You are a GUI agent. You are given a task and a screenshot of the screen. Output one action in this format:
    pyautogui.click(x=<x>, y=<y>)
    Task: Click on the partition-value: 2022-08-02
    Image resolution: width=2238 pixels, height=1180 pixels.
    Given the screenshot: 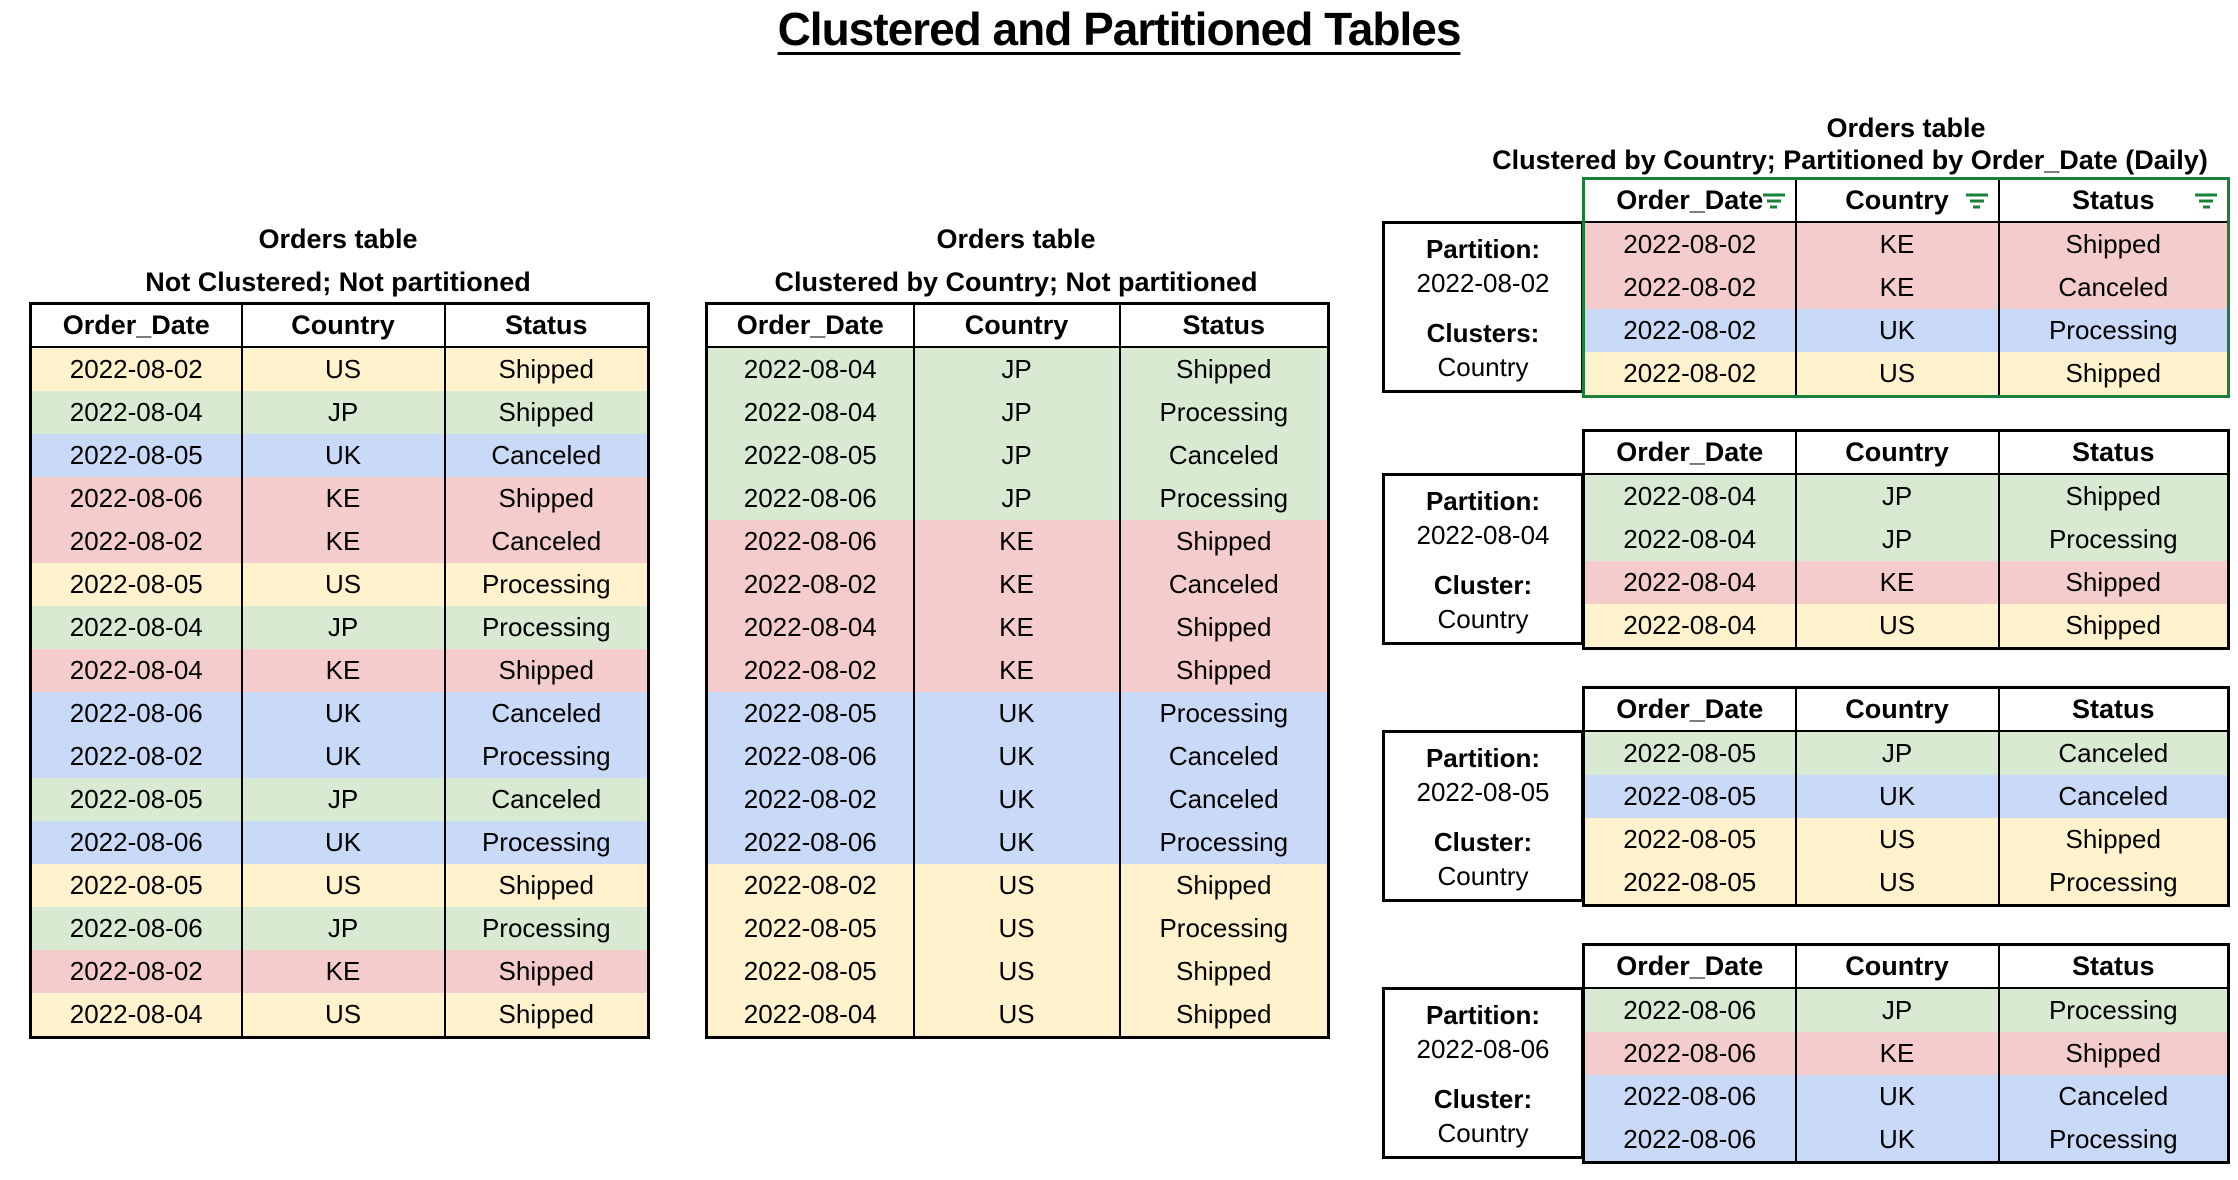 What is the action you would take?
    pyautogui.click(x=1483, y=283)
    